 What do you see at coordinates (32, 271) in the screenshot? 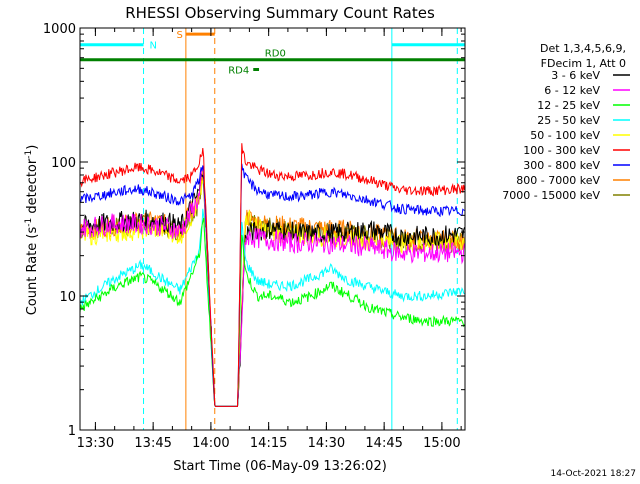
I see `y-axis-label-main: Count Rate (s` at bounding box center [32, 271].